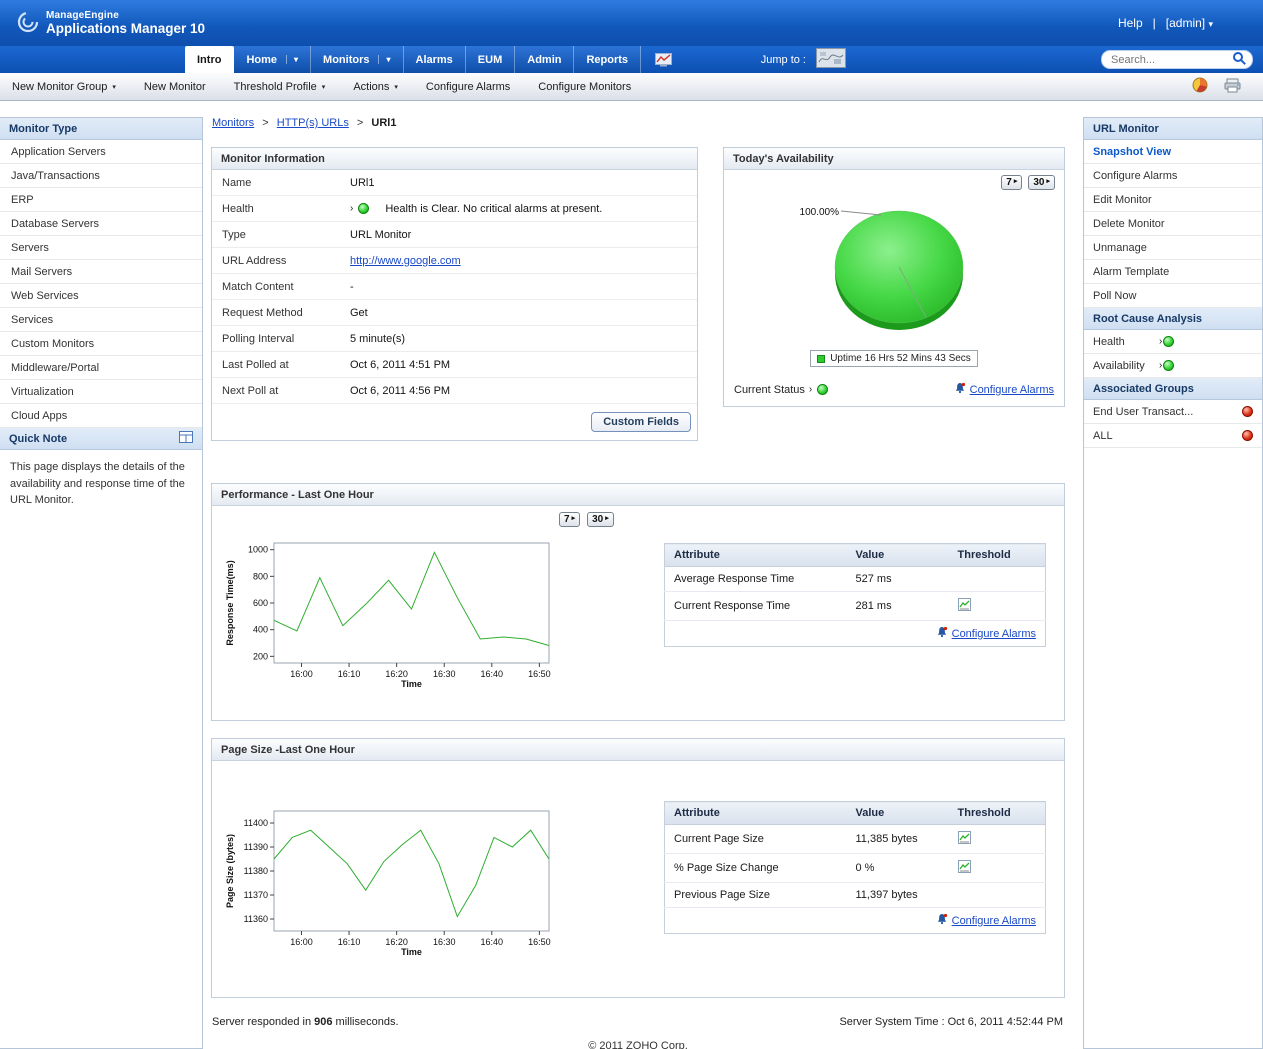 The height and width of the screenshot is (1049, 1263). I want to click on menu-delete-monitor: Delete Monitor, so click(1173, 224).